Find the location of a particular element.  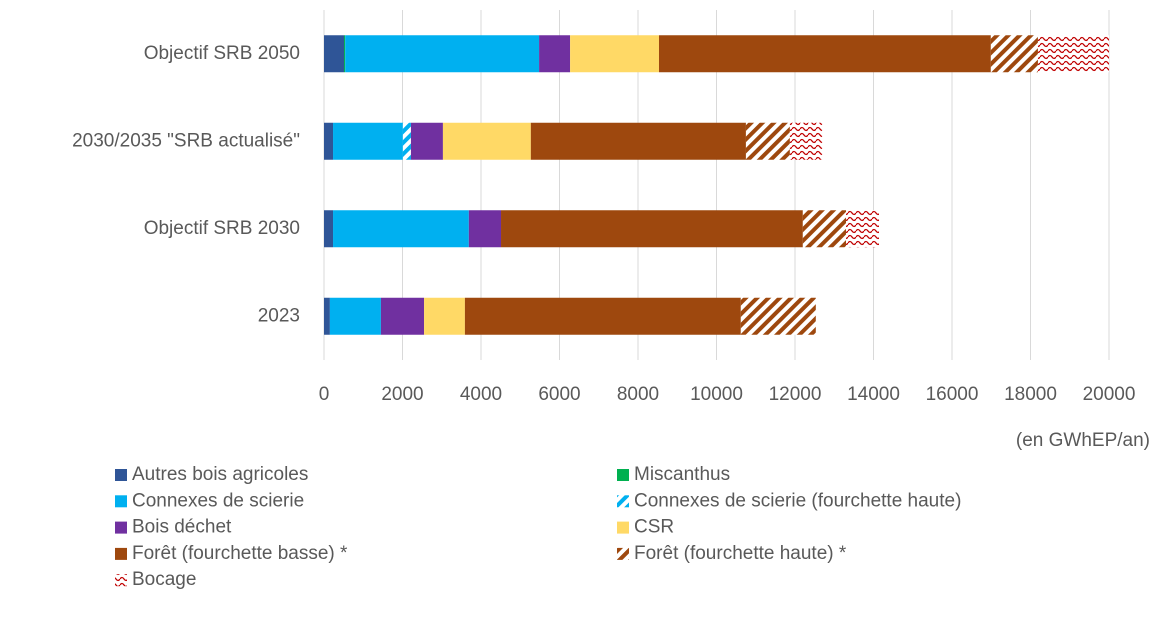

y-tick-label: Objectif SRB 2030 is located at coordinates (222, 228).